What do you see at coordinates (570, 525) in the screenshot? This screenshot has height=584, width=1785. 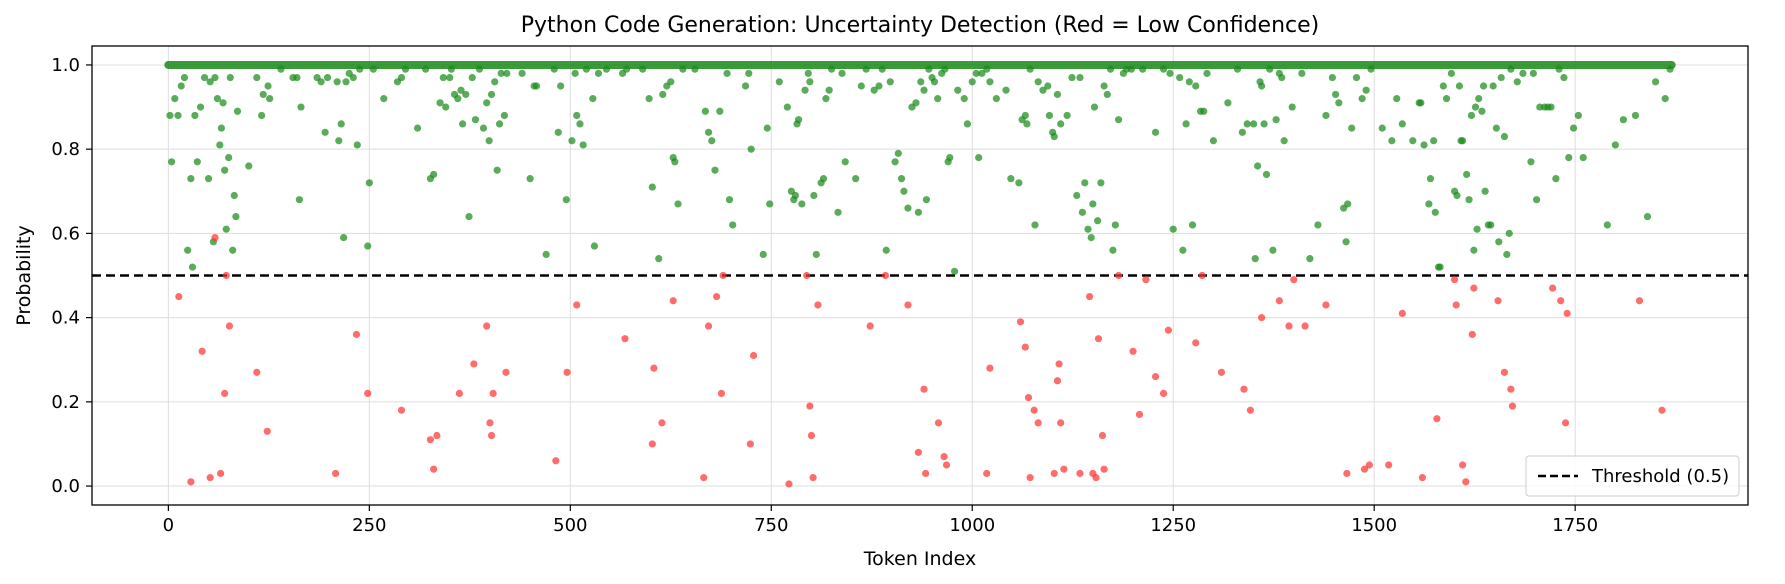 I see `x-tick-label: 500` at bounding box center [570, 525].